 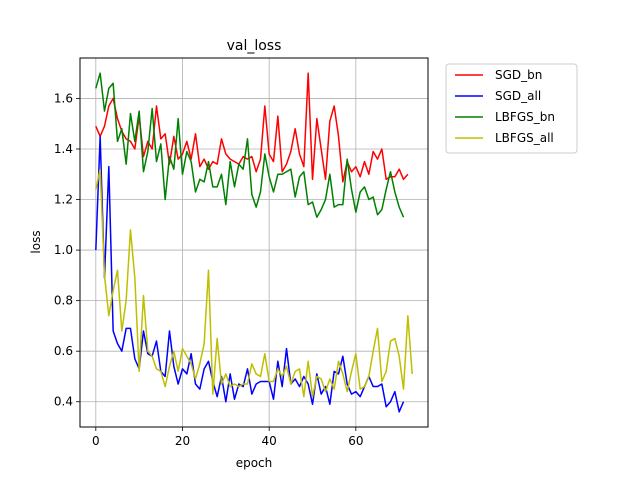 I want to click on legend-label-sgd-bn: SGD_bn, so click(x=518, y=75).